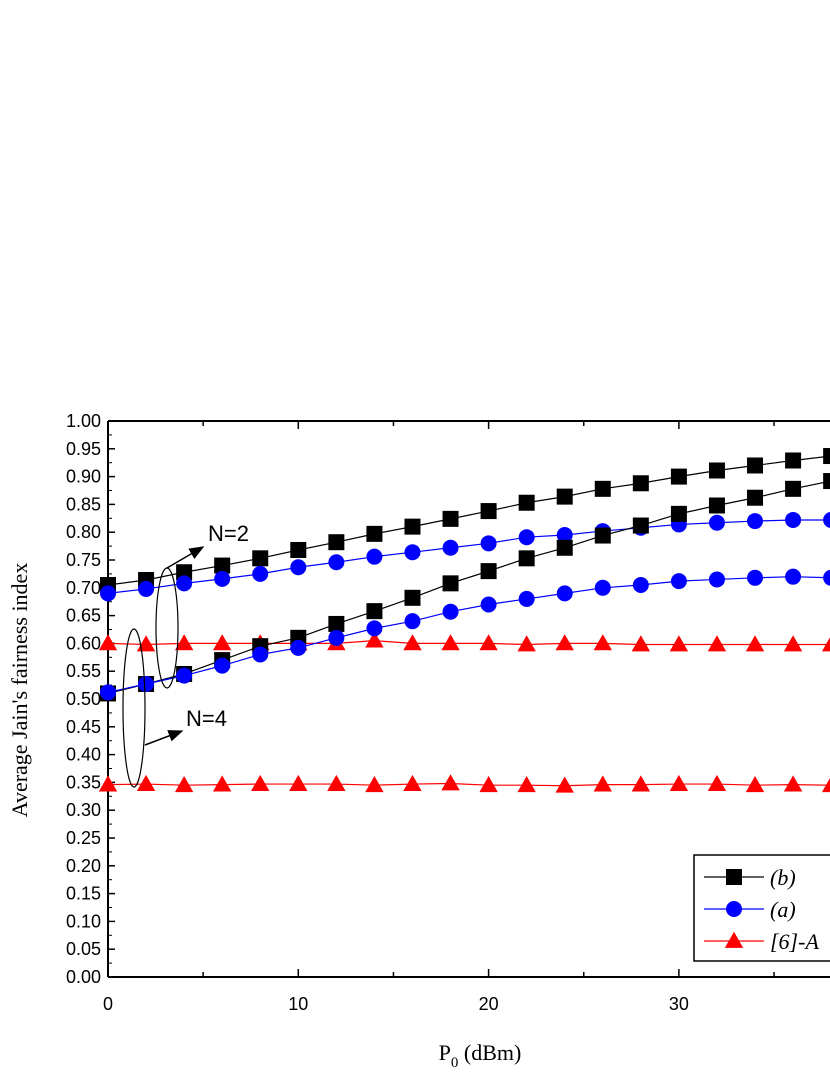  What do you see at coordinates (83, 671) in the screenshot?
I see `y-tick-label: 0.55` at bounding box center [83, 671].